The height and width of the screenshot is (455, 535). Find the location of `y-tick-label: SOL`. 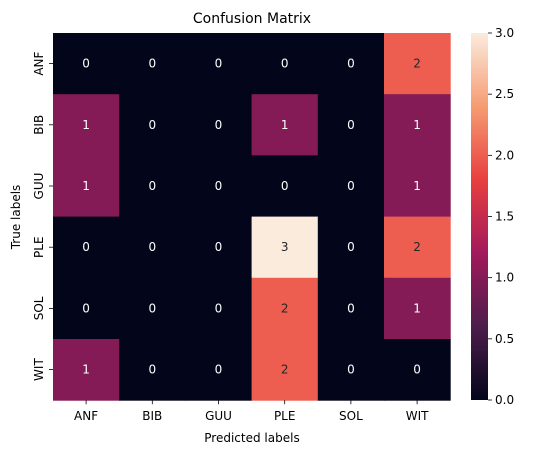

y-tick-label: SOL is located at coordinates (39, 308).